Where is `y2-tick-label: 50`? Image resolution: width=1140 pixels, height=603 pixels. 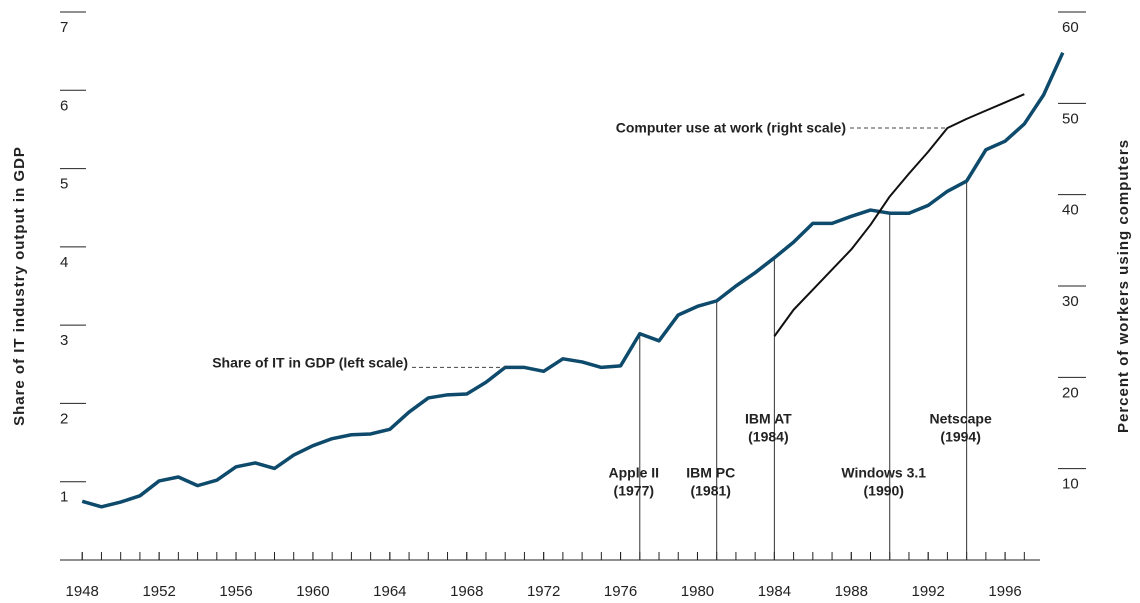
y2-tick-label: 50 is located at coordinates (1070, 118).